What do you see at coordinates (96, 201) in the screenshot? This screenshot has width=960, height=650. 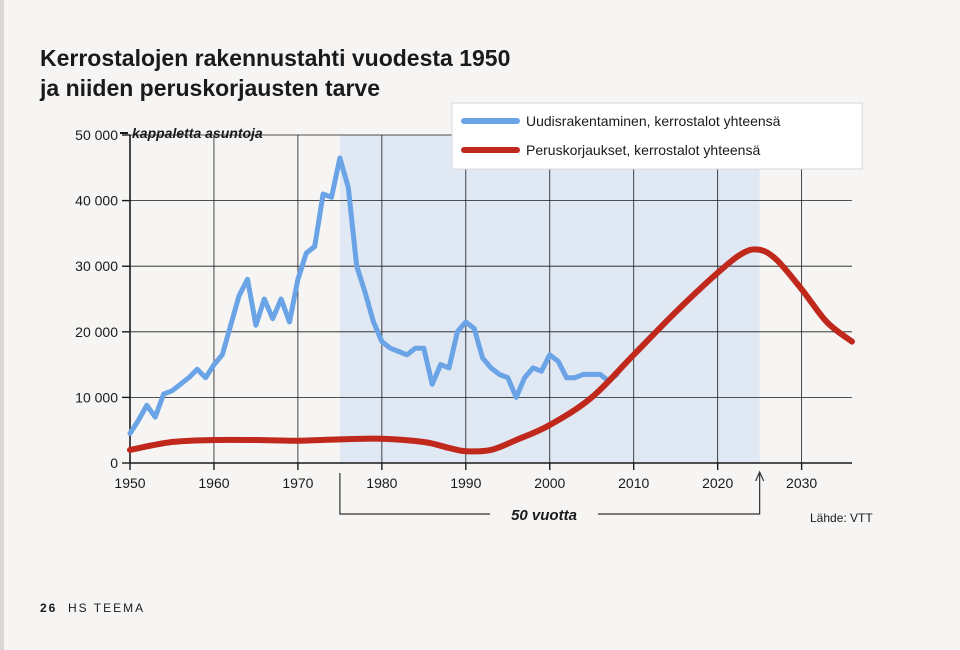 I see `y-tick-label-4: 40 000` at bounding box center [96, 201].